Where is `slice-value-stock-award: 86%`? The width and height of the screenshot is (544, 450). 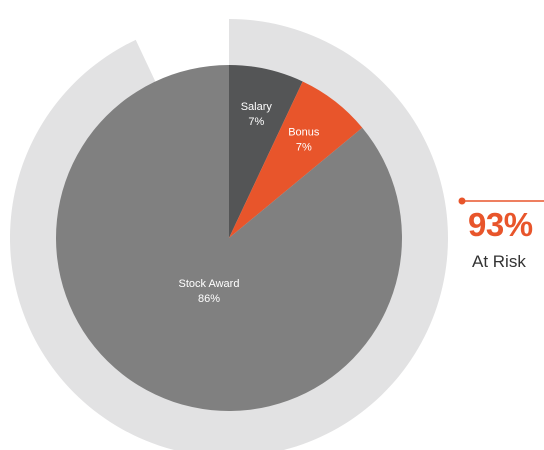 slice-value-stock-award: 86% is located at coordinates (209, 299).